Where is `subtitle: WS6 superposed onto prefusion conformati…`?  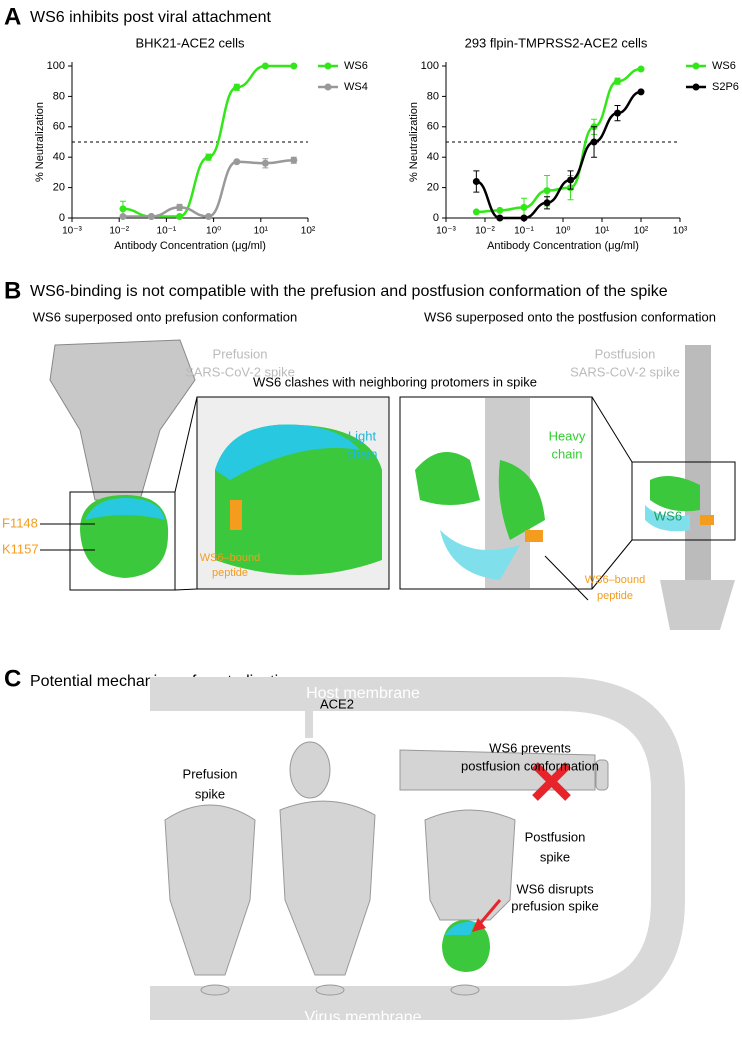
subtitle: WS6 superposed onto prefusion conformati… is located at coordinates (165, 316).